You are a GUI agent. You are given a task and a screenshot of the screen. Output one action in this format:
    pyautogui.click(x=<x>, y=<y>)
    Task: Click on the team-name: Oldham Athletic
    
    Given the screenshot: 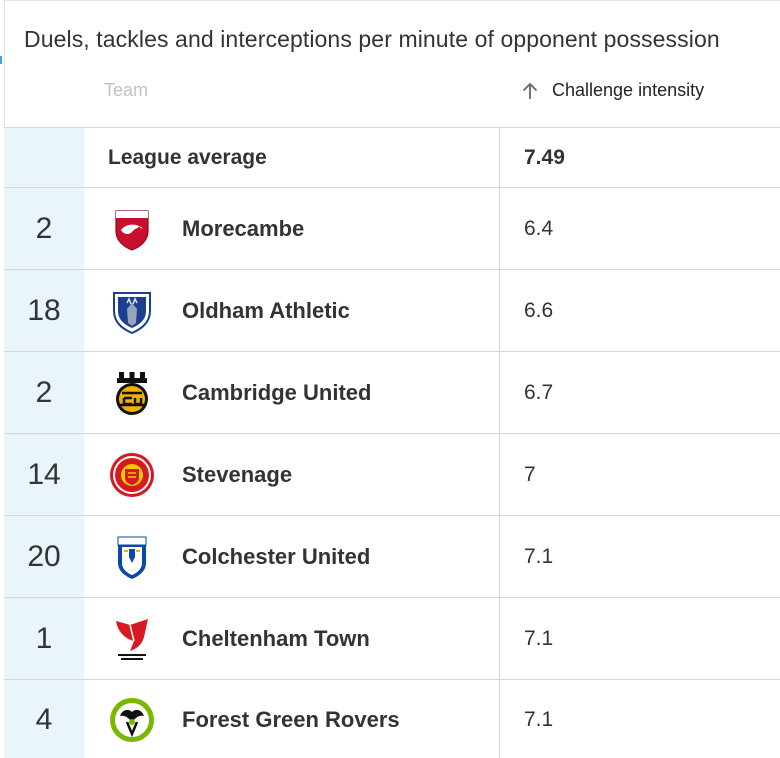 What is the action you would take?
    pyautogui.click(x=266, y=310)
    